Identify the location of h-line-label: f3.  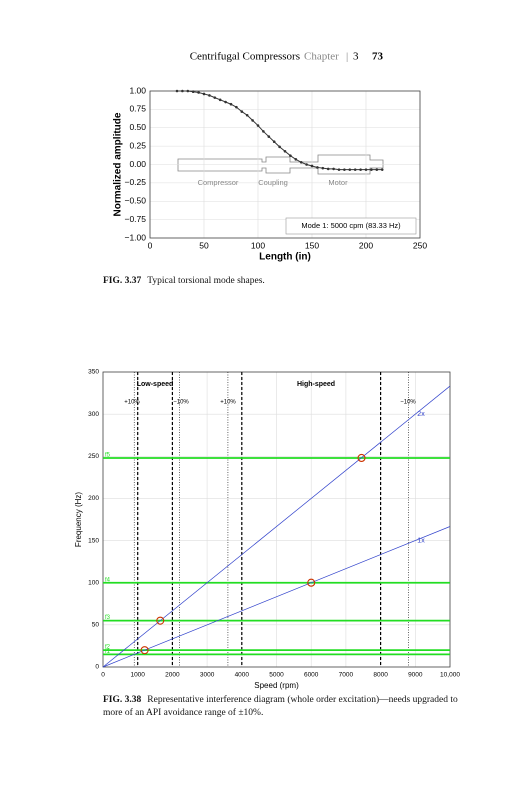
(108, 618).